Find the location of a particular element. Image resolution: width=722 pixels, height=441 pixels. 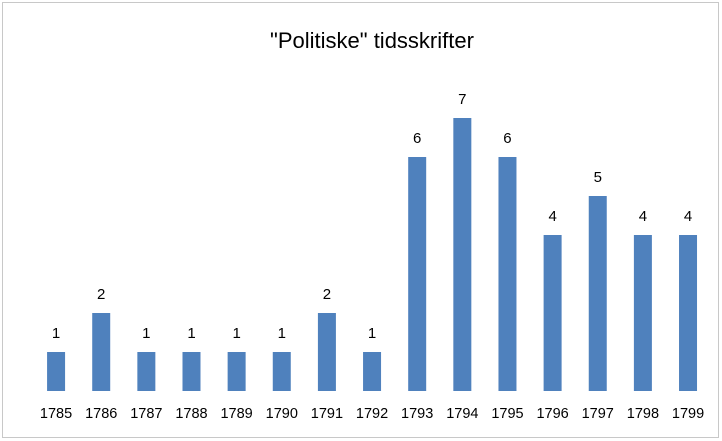

x-tick-label: 1796 is located at coordinates (552, 414).